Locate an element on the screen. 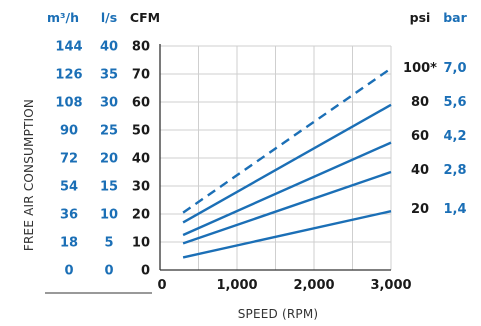 The image size is (481, 326). y-tick-label: 144 is located at coordinates (68, 47).